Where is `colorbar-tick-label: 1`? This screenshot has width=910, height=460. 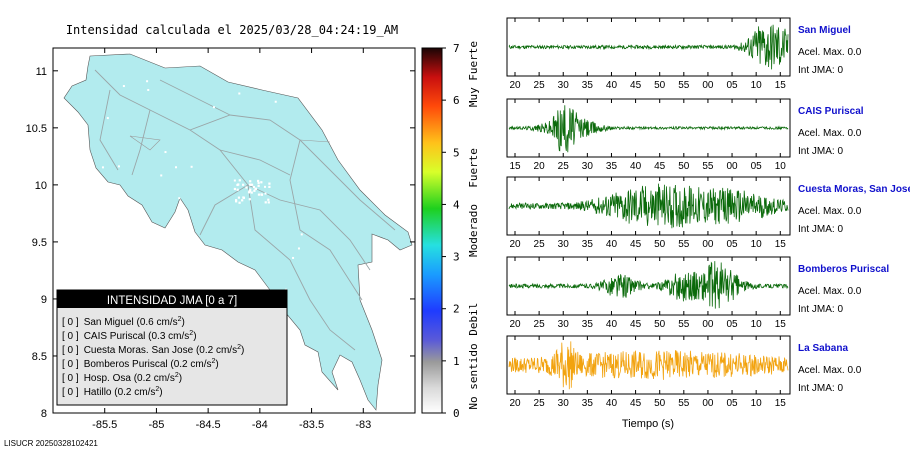
colorbar-tick-label: 1 is located at coordinates (456, 361).